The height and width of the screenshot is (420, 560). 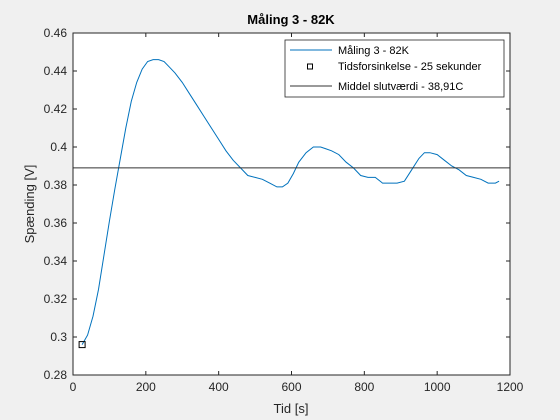 What do you see at coordinates (56, 261) in the screenshot?
I see `y-tick-label: 0.34` at bounding box center [56, 261].